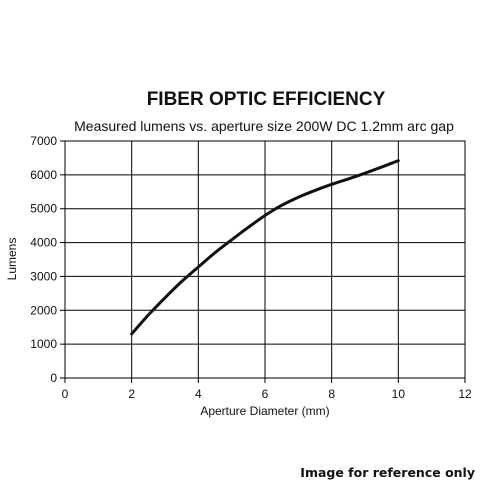  I want to click on y-tick-label: 2000, so click(43, 310).